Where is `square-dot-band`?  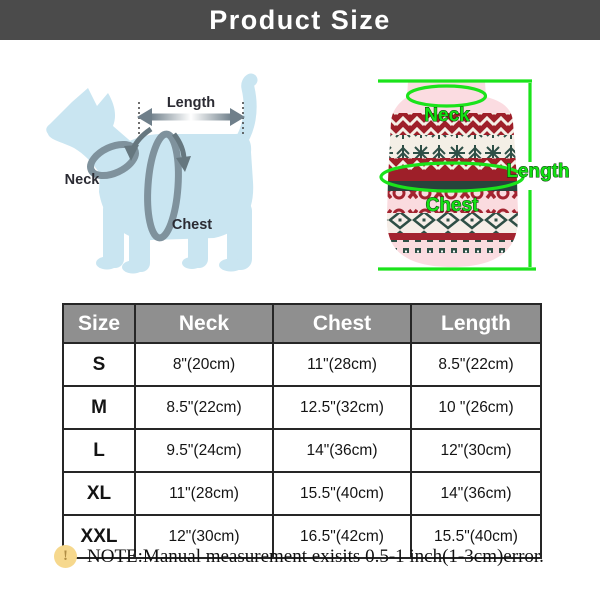 square-dot-band is located at coordinates (452, 246).